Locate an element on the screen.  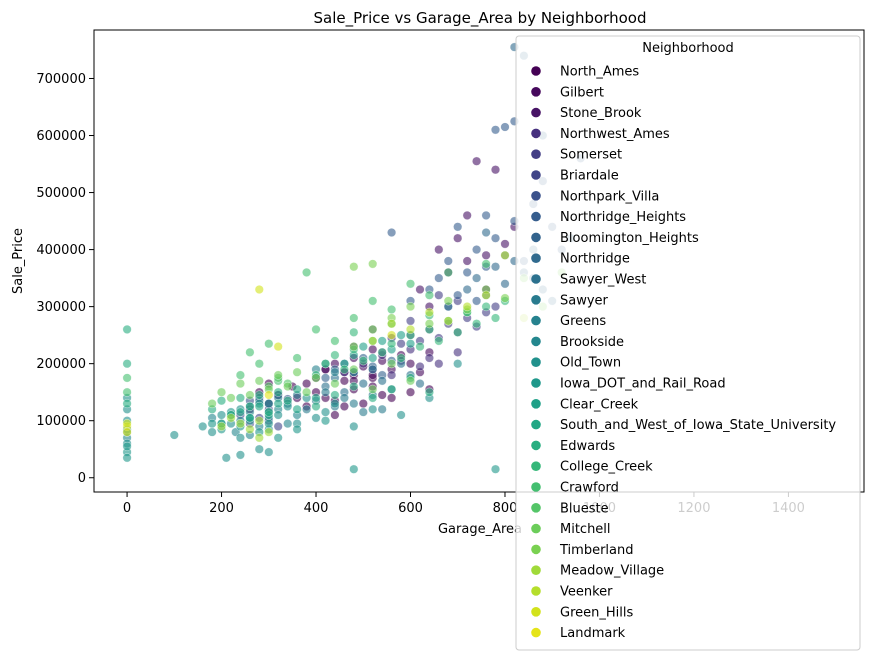
legend-label: Blueste is located at coordinates (584, 508).